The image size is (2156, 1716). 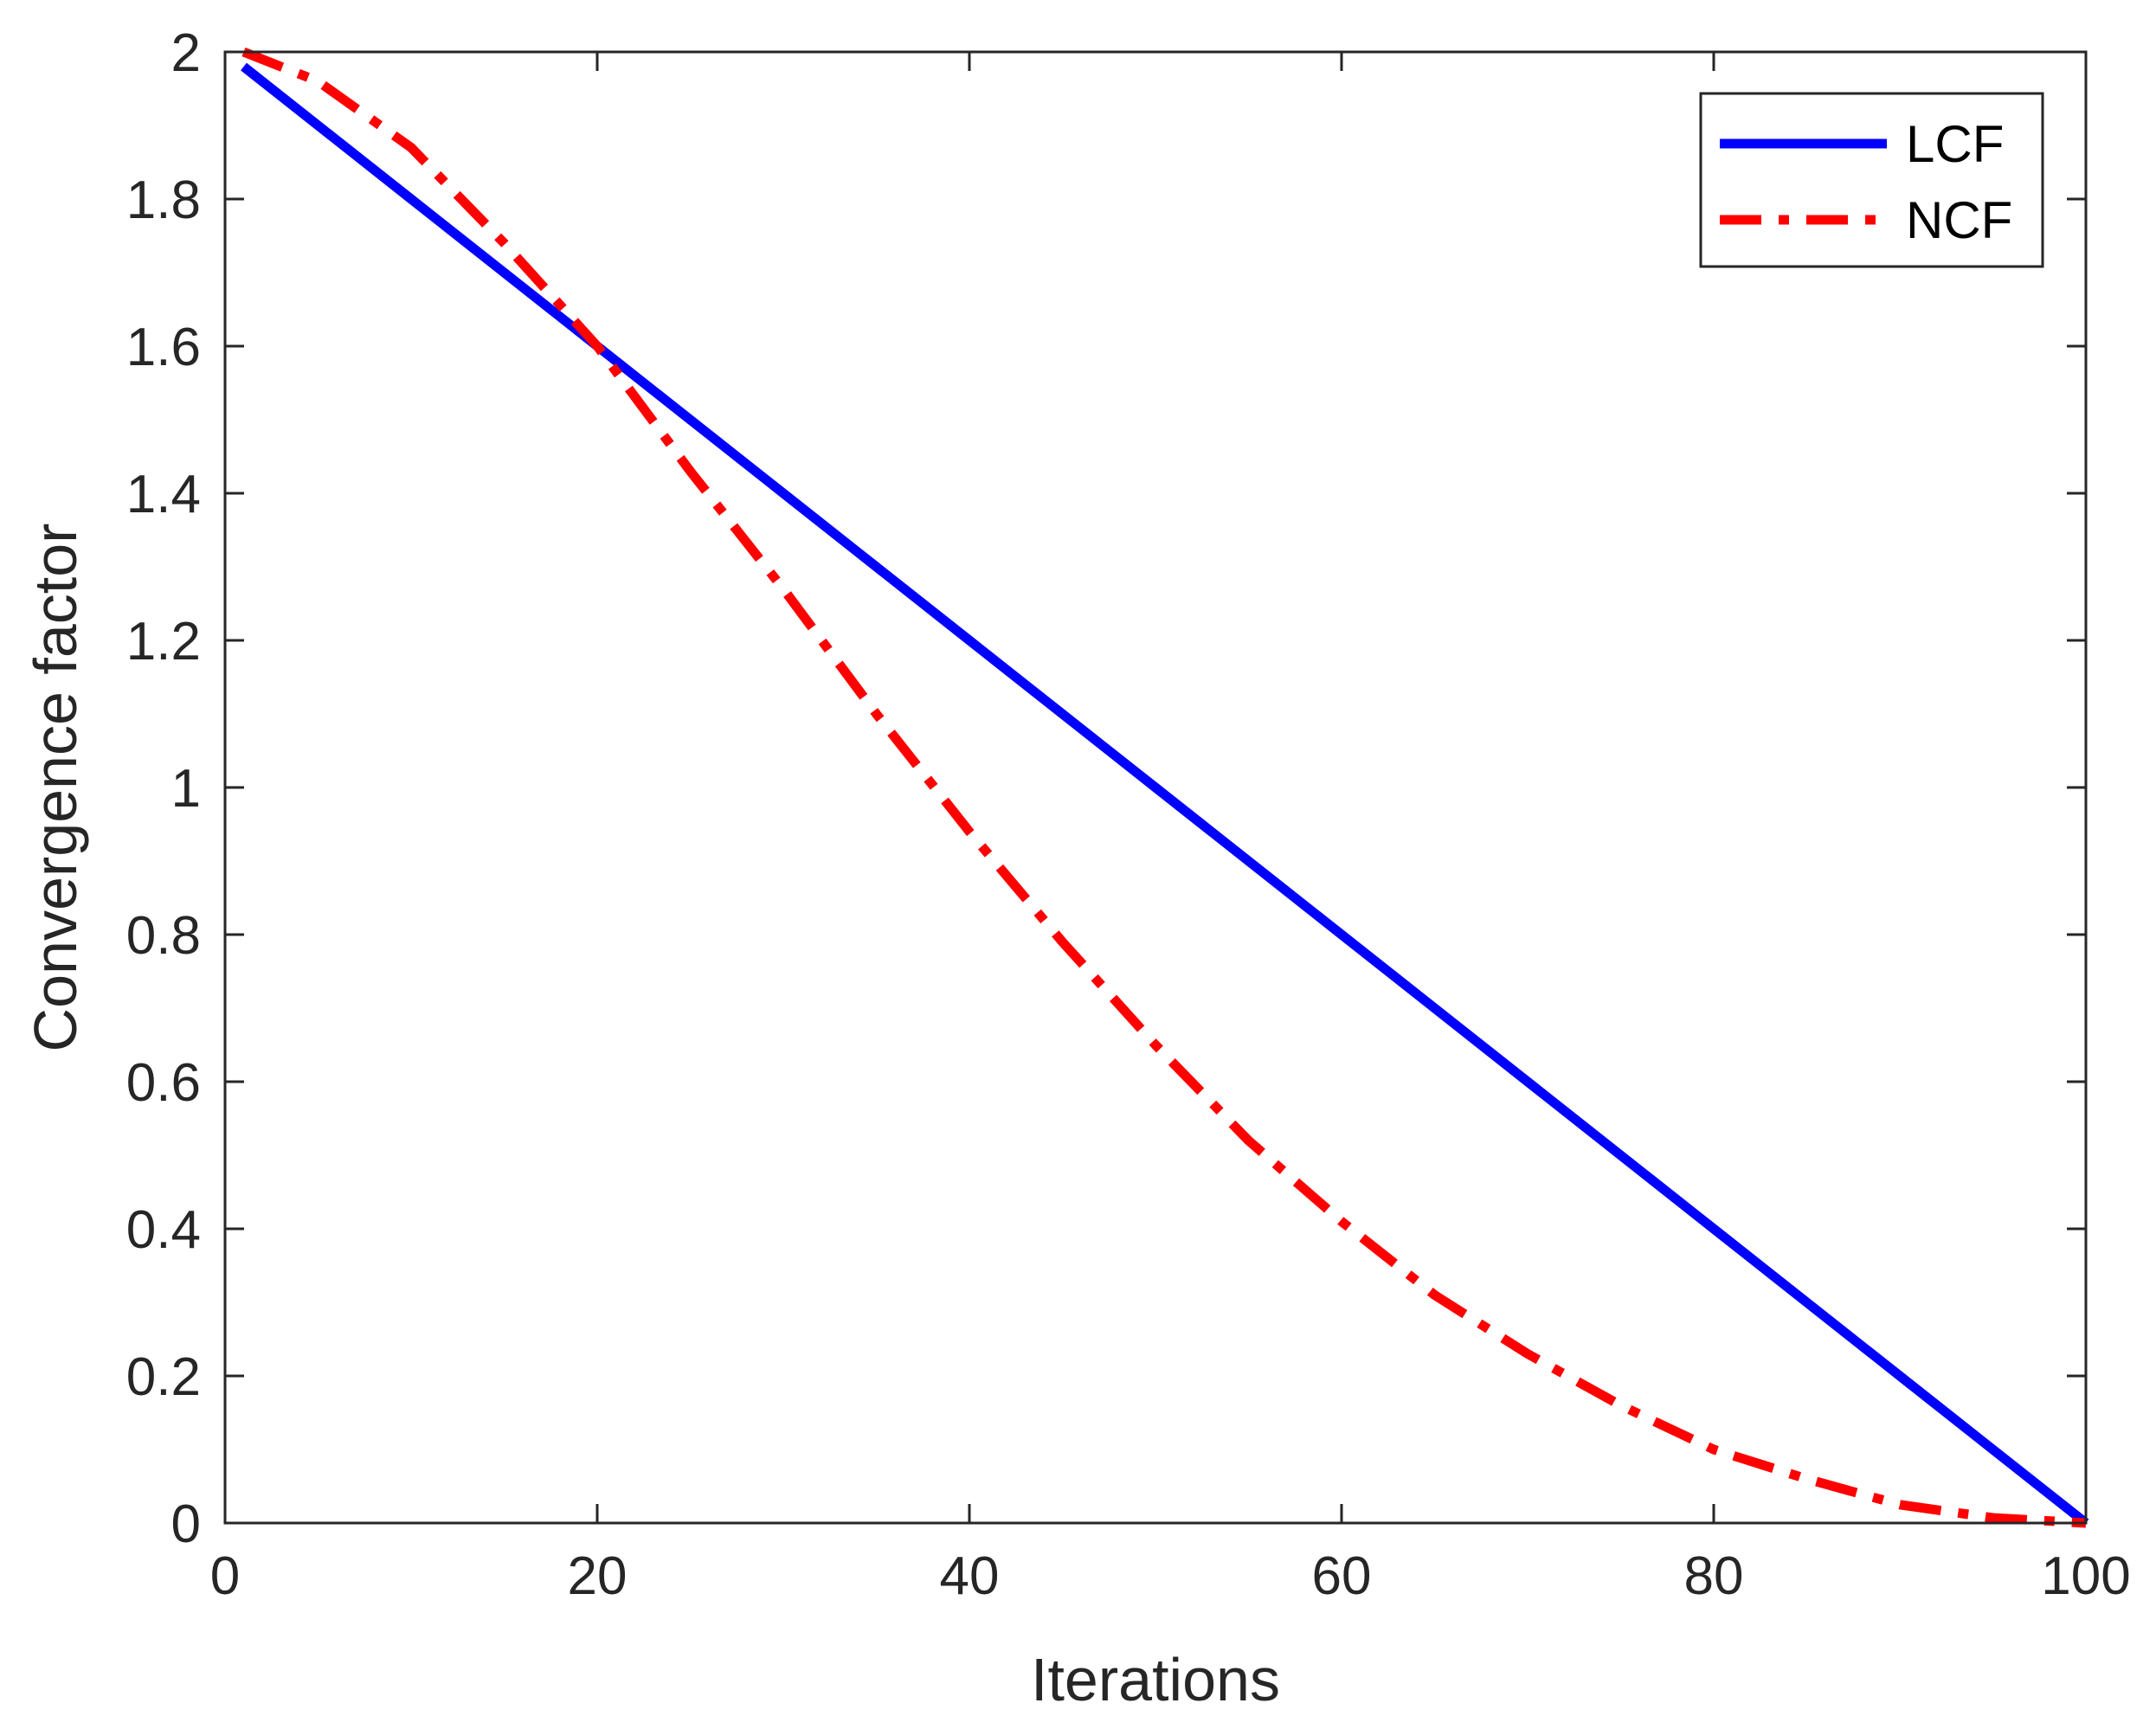 What do you see at coordinates (1955, 144) in the screenshot?
I see `legend-label-lcf: LCF` at bounding box center [1955, 144].